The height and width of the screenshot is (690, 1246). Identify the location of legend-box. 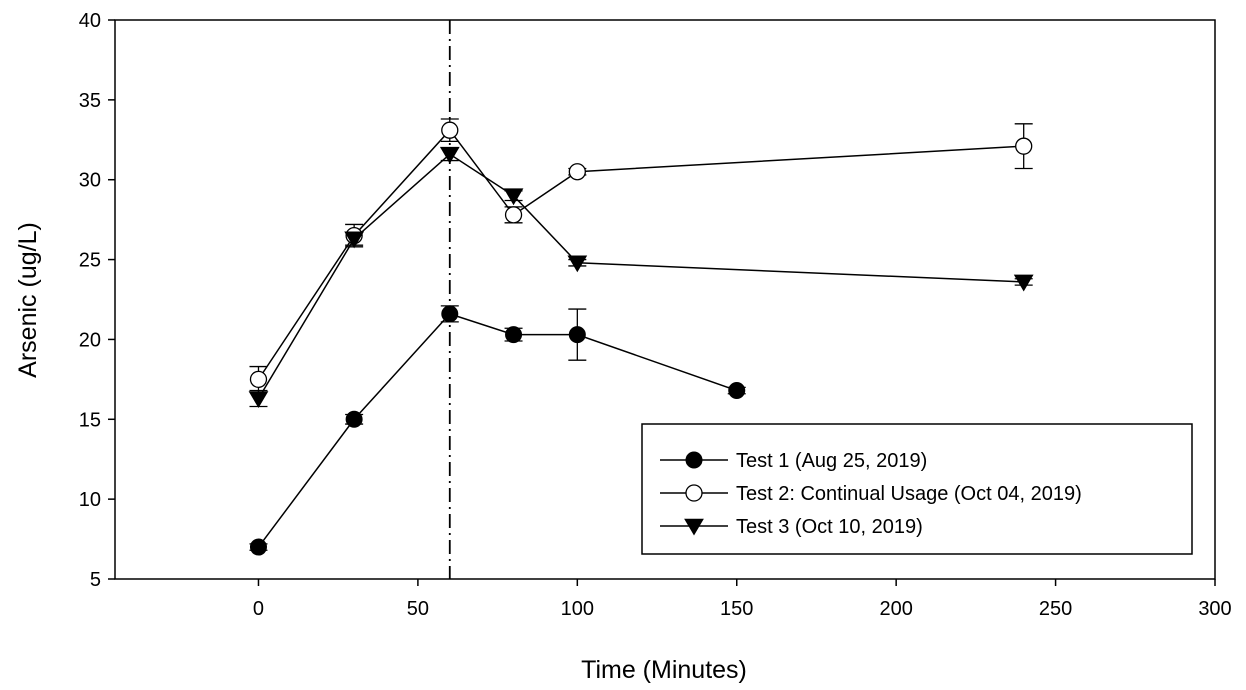
(917, 489).